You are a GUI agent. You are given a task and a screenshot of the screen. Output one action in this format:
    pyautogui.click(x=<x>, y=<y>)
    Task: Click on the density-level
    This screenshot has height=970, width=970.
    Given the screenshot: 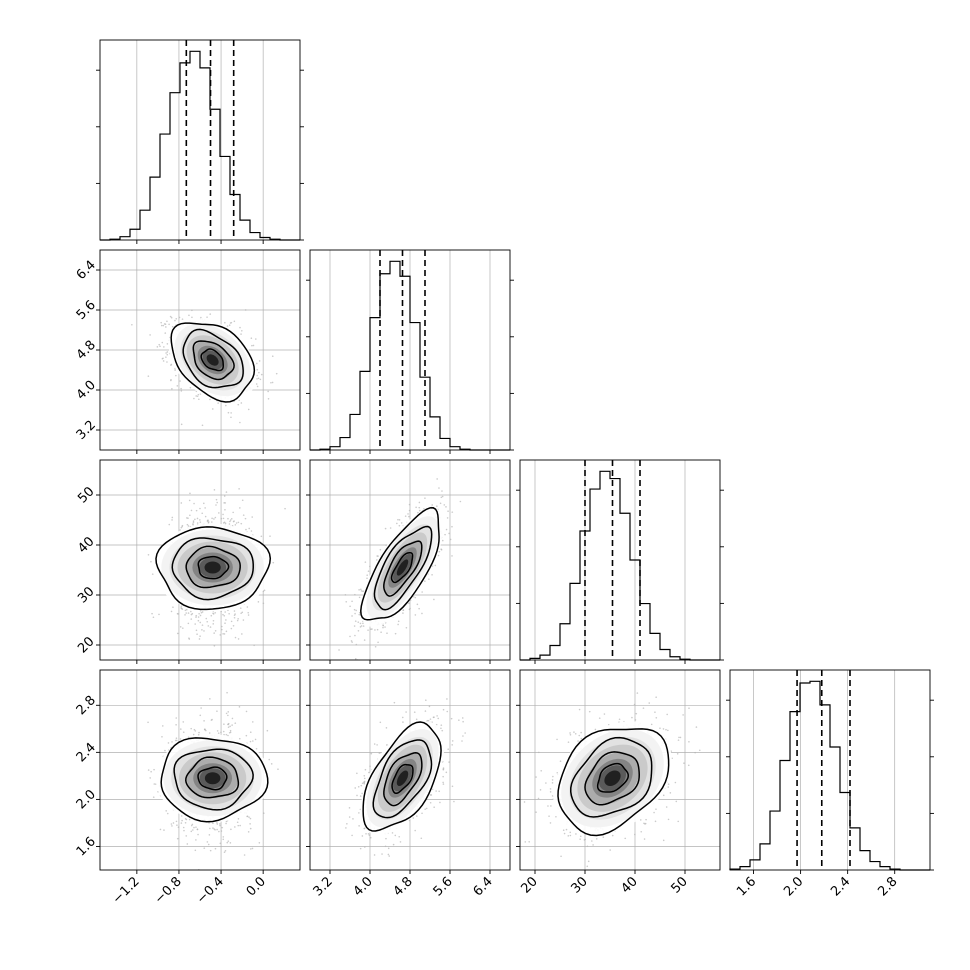 What is the action you would take?
    pyautogui.click(x=212, y=360)
    